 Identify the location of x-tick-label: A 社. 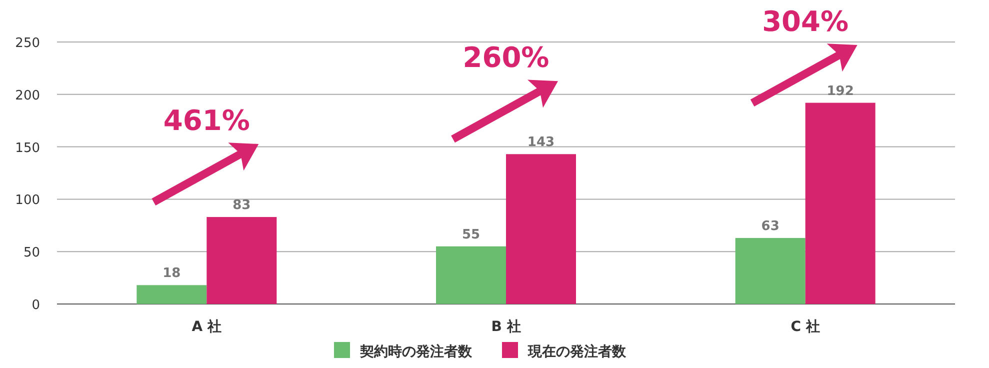
(207, 327).